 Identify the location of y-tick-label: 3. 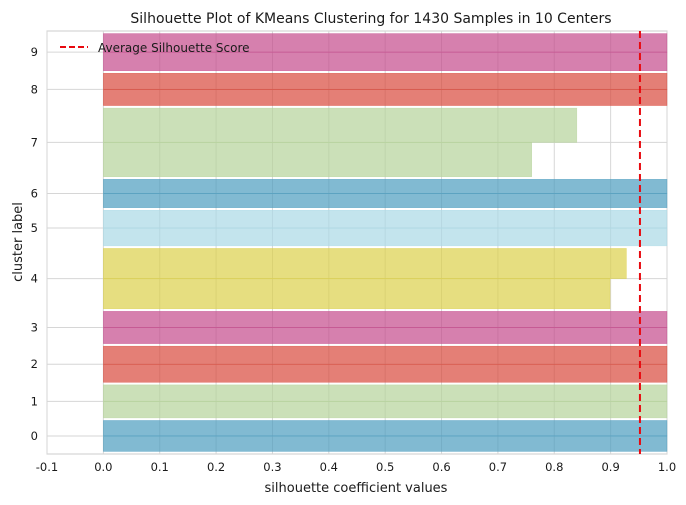
(34, 327).